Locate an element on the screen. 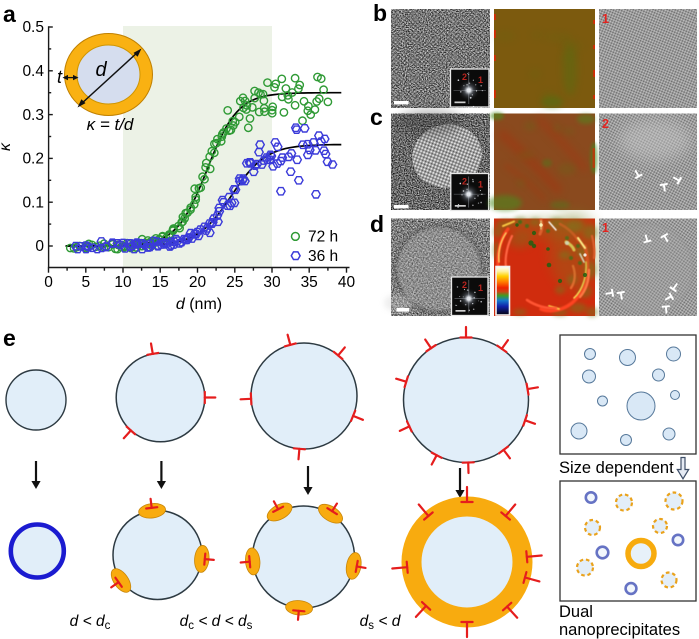  svg-text: t is located at coordinates (60, 77).